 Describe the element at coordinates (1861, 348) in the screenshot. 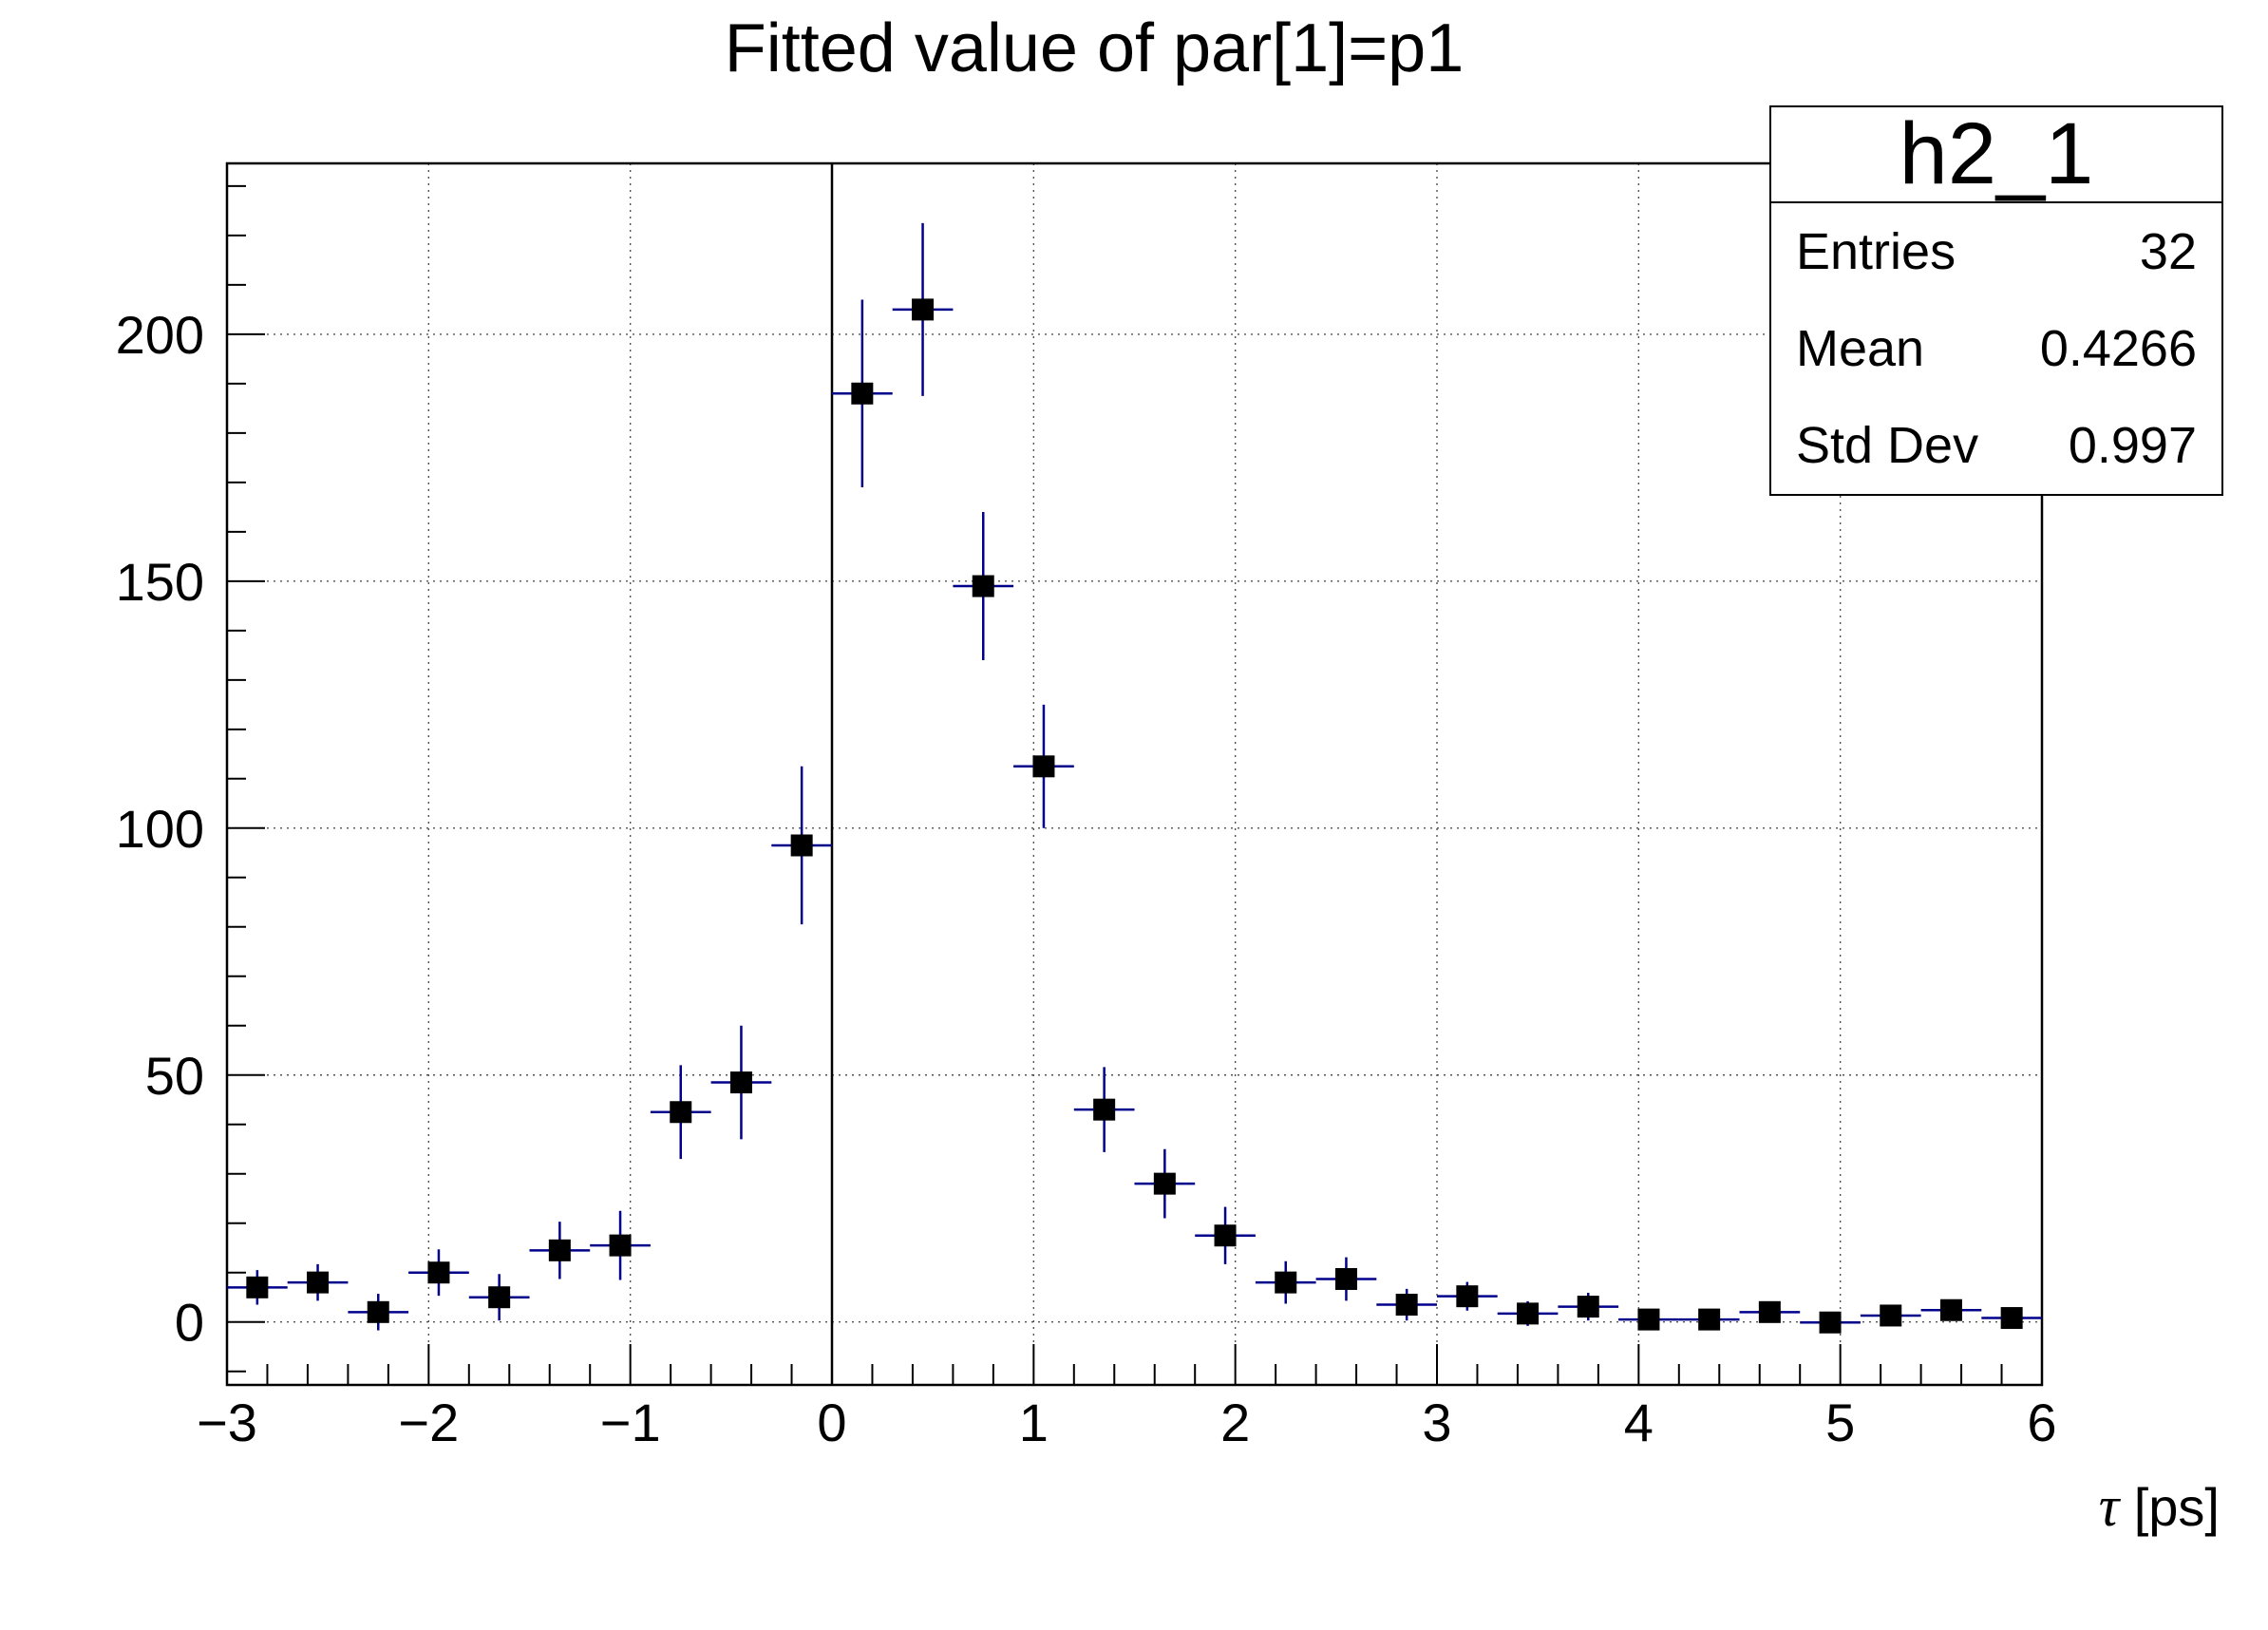

I see `stats-label-mean: Mean` at that location.